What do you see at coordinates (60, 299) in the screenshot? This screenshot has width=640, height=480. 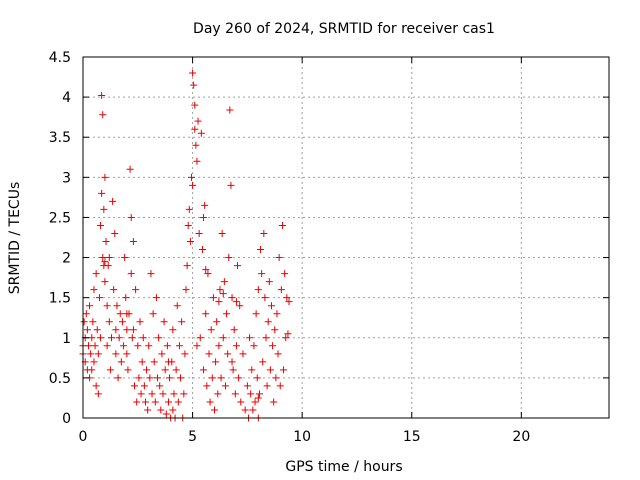 I see `y-tick-label: 1.5` at bounding box center [60, 299].